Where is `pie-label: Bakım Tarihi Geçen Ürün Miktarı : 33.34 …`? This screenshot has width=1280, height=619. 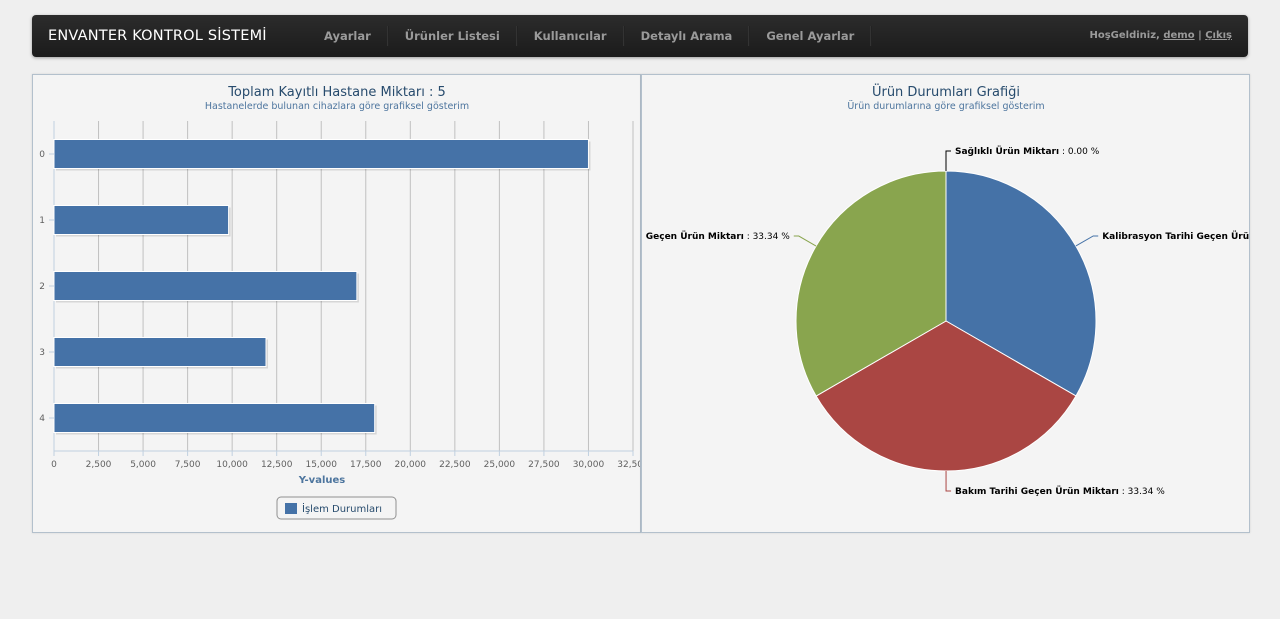 pie-label: Bakım Tarihi Geçen Ürün Miktarı : 33.34 … is located at coordinates (1060, 491).